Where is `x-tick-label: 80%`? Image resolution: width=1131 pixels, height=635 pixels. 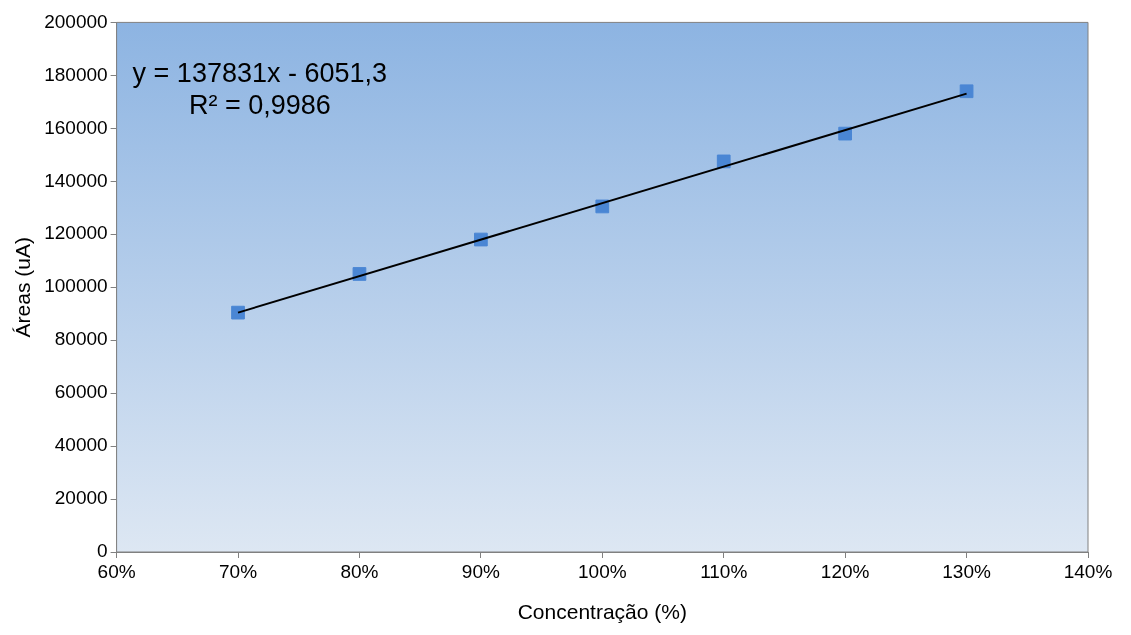
x-tick-label: 80% is located at coordinates (359, 571).